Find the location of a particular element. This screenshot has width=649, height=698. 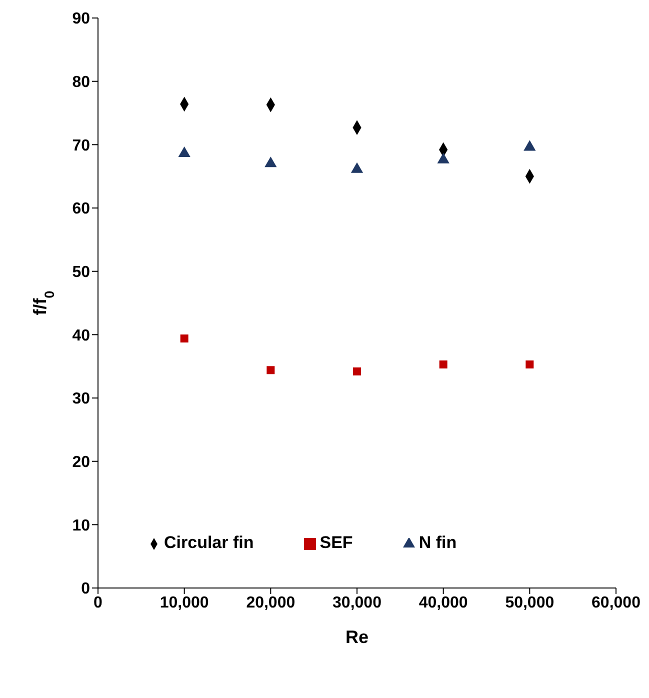

y-tick-label: 40 is located at coordinates (81, 335).